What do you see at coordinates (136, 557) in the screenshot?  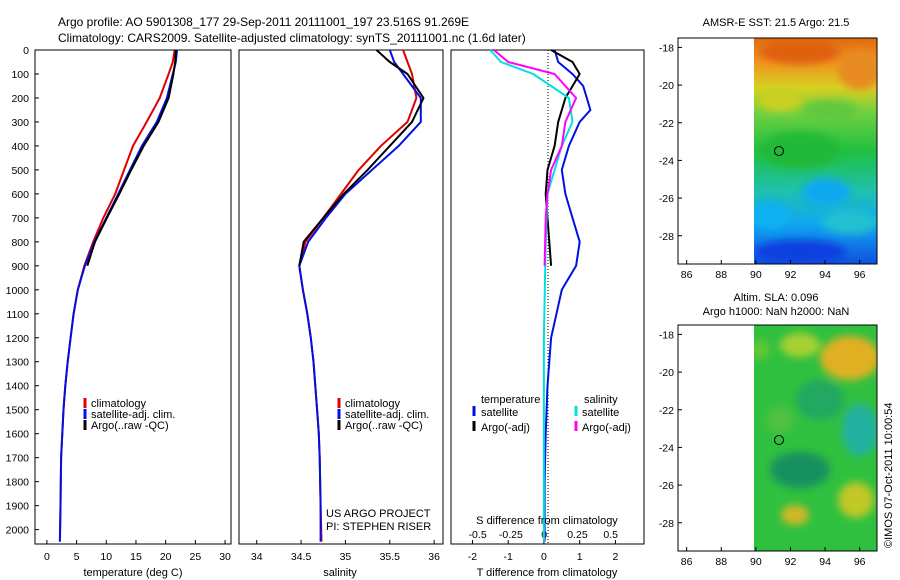 I see `x-tick-label: 15` at bounding box center [136, 557].